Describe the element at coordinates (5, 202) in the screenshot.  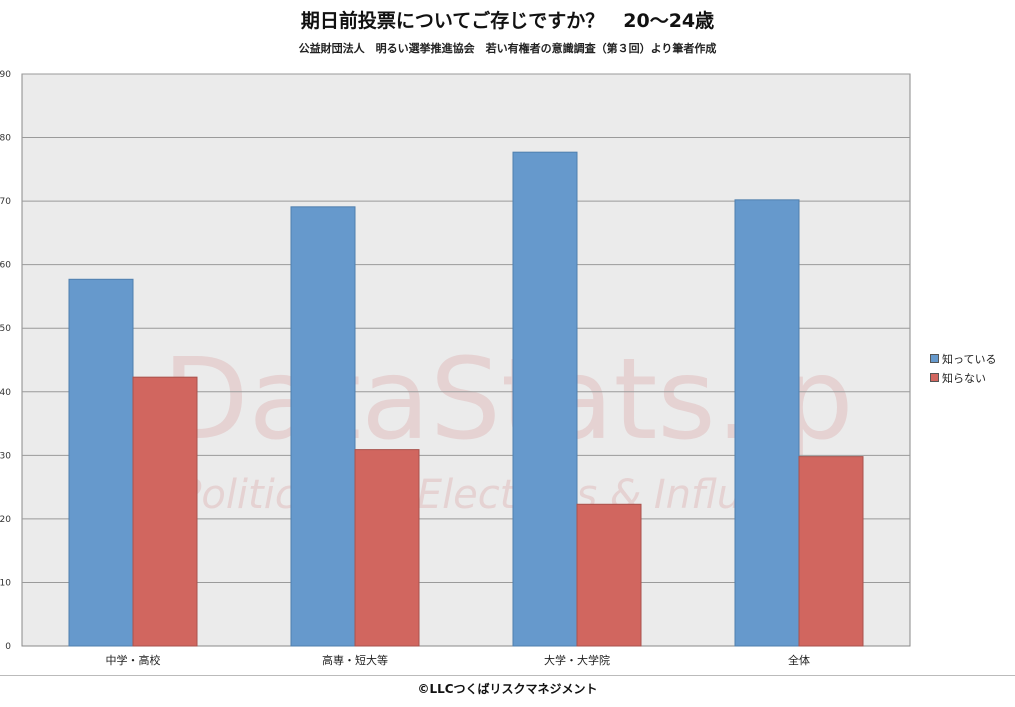
I see `y-tick-label: 70` at that location.